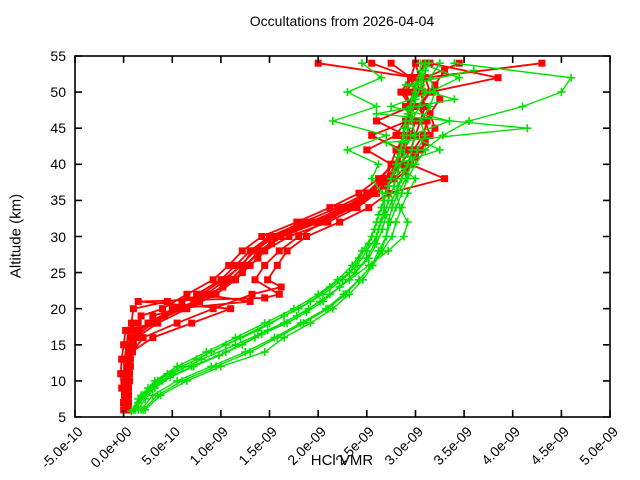  I want to click on y-tick-label: 25, so click(58, 272).